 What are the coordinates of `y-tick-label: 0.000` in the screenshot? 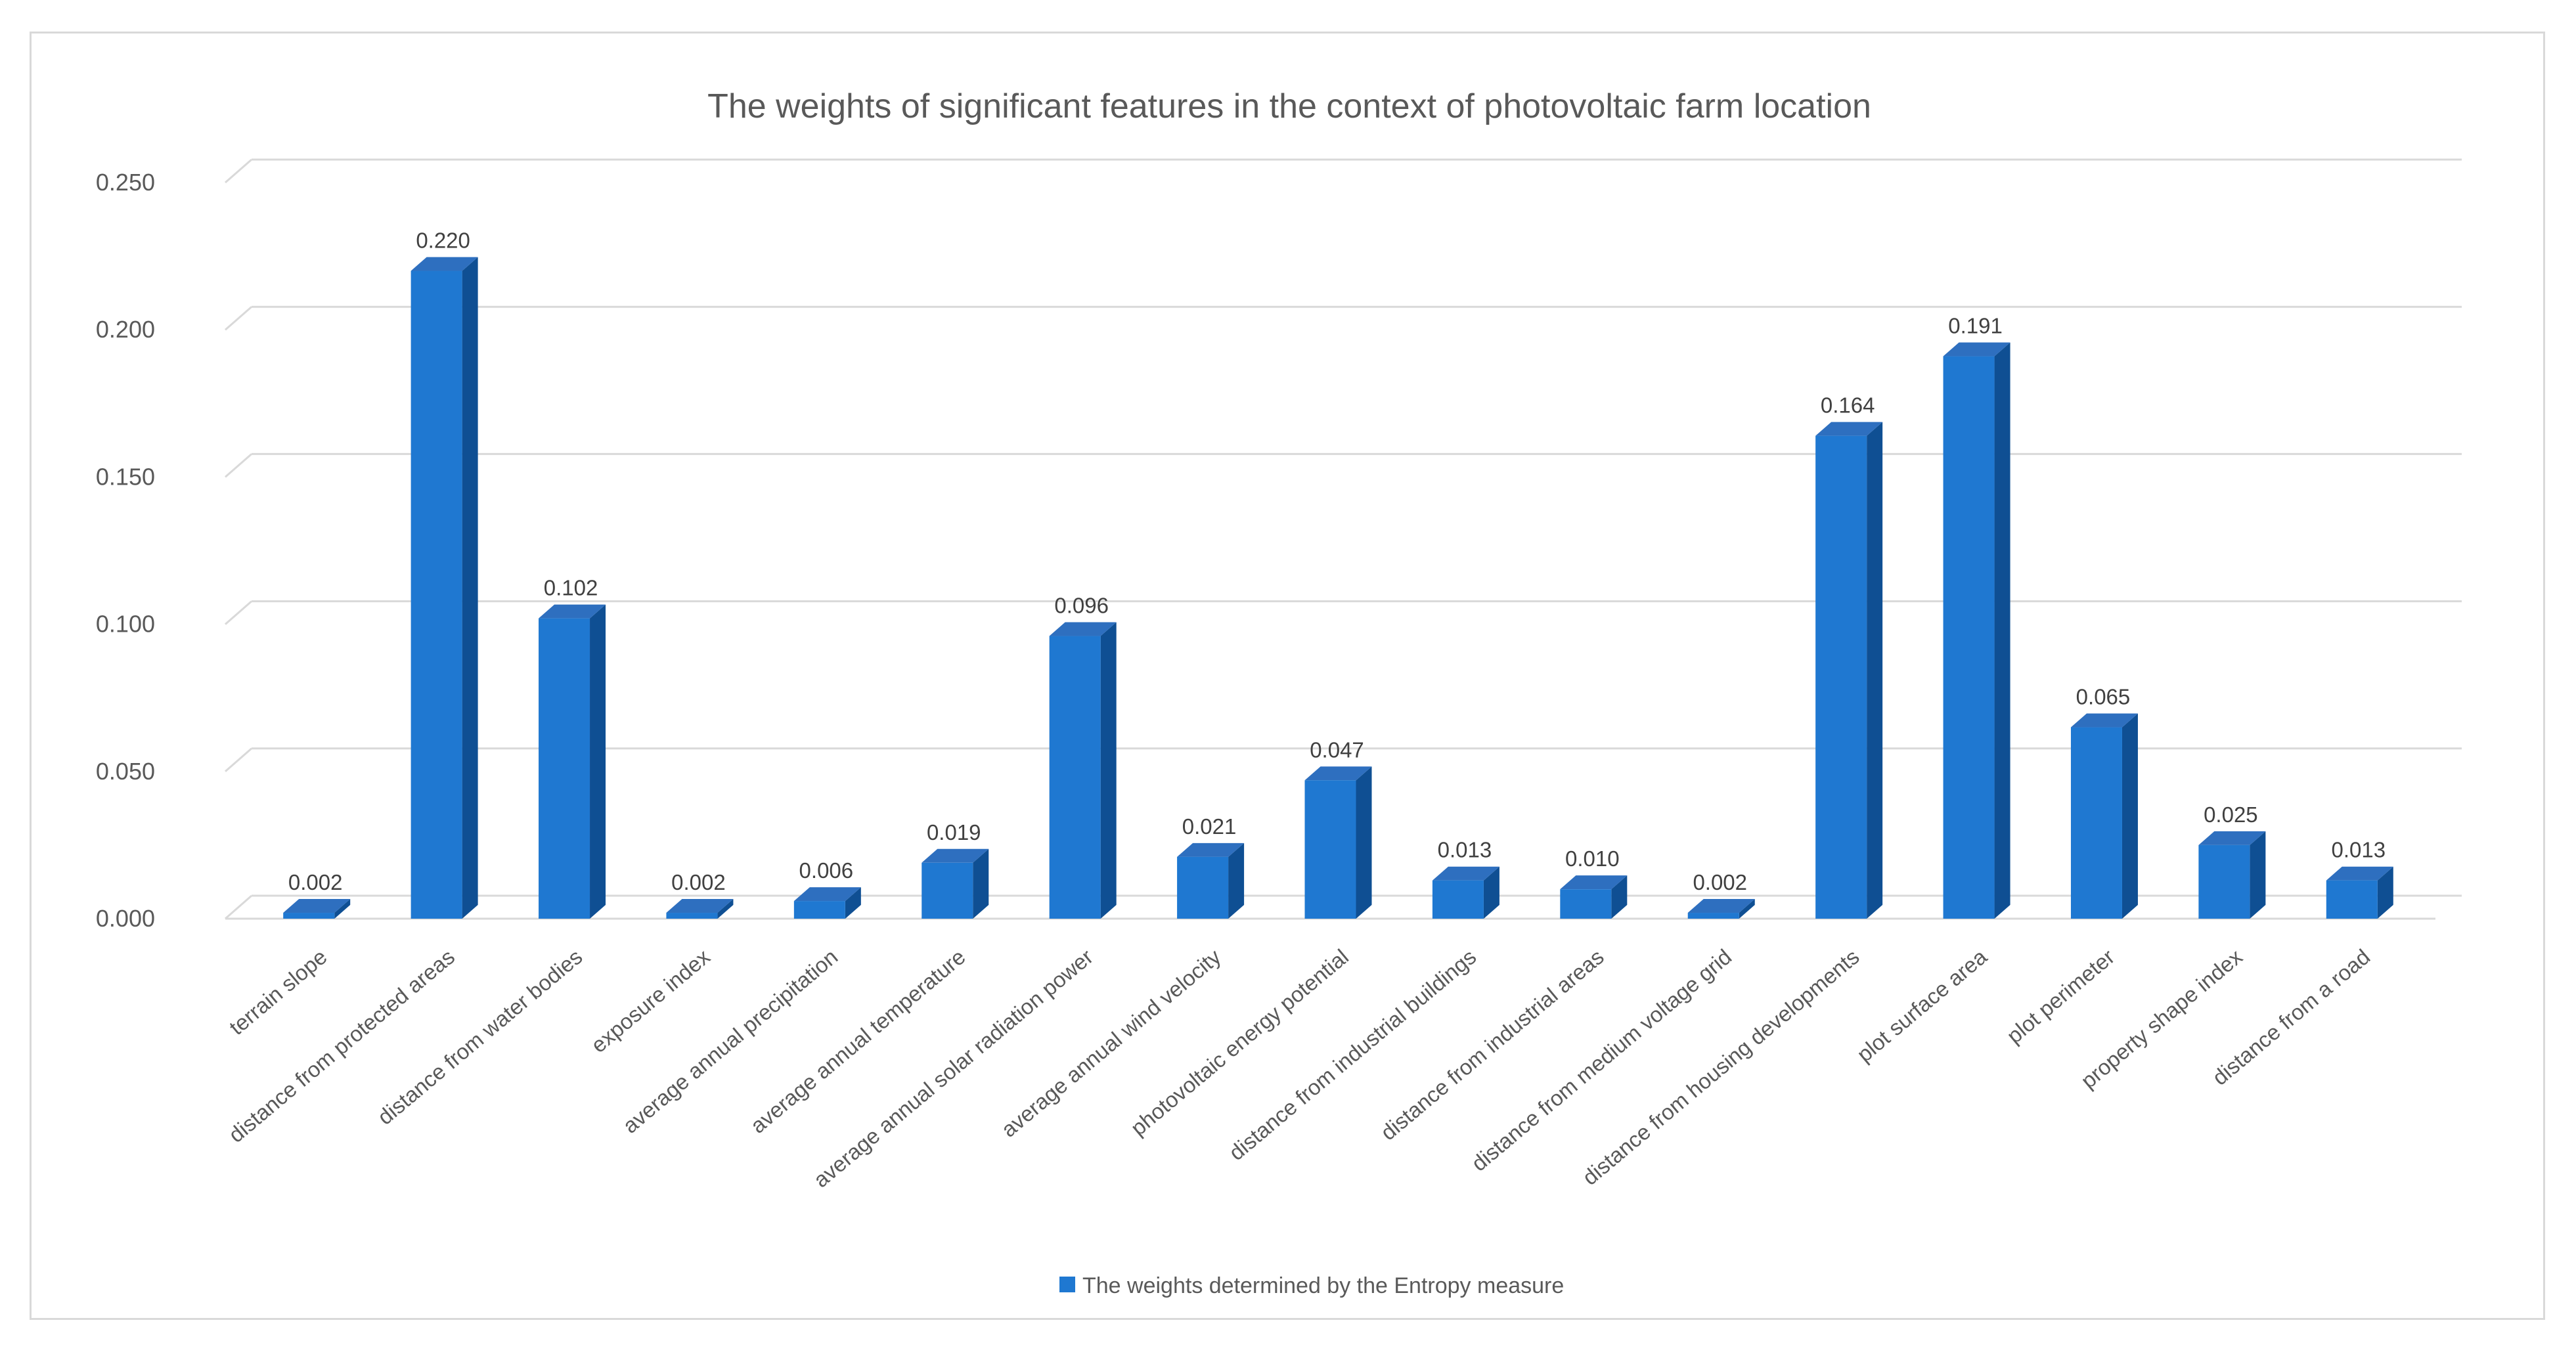 It's located at (125, 919).